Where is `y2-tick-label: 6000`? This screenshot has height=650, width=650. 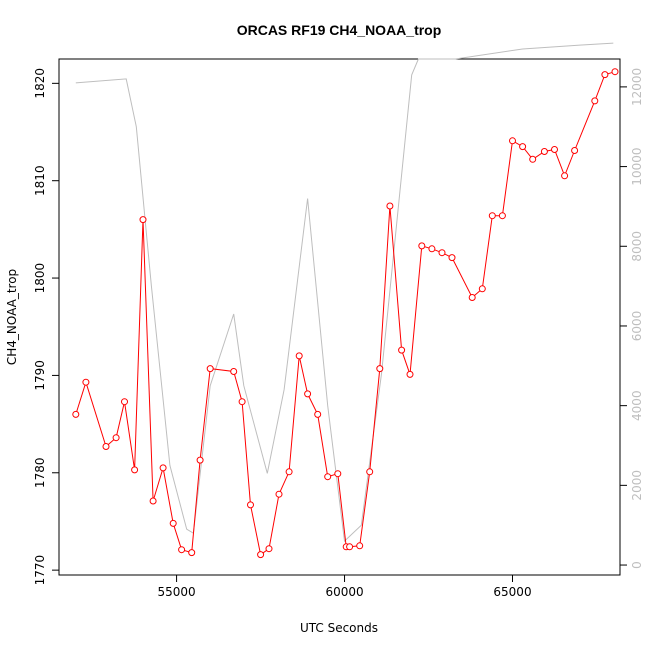
y2-tick-label: 6000 is located at coordinates (637, 326).